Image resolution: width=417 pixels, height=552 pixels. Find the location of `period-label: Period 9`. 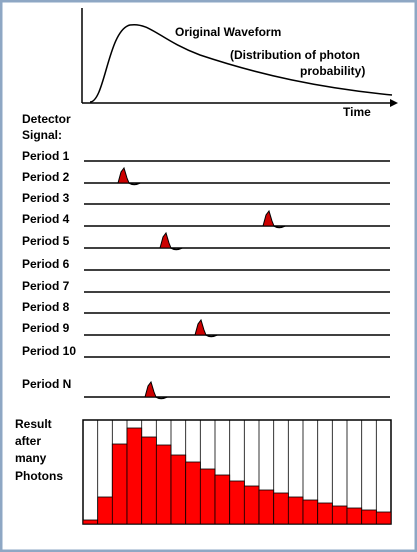

period-label: Period 9 is located at coordinates (46, 328).